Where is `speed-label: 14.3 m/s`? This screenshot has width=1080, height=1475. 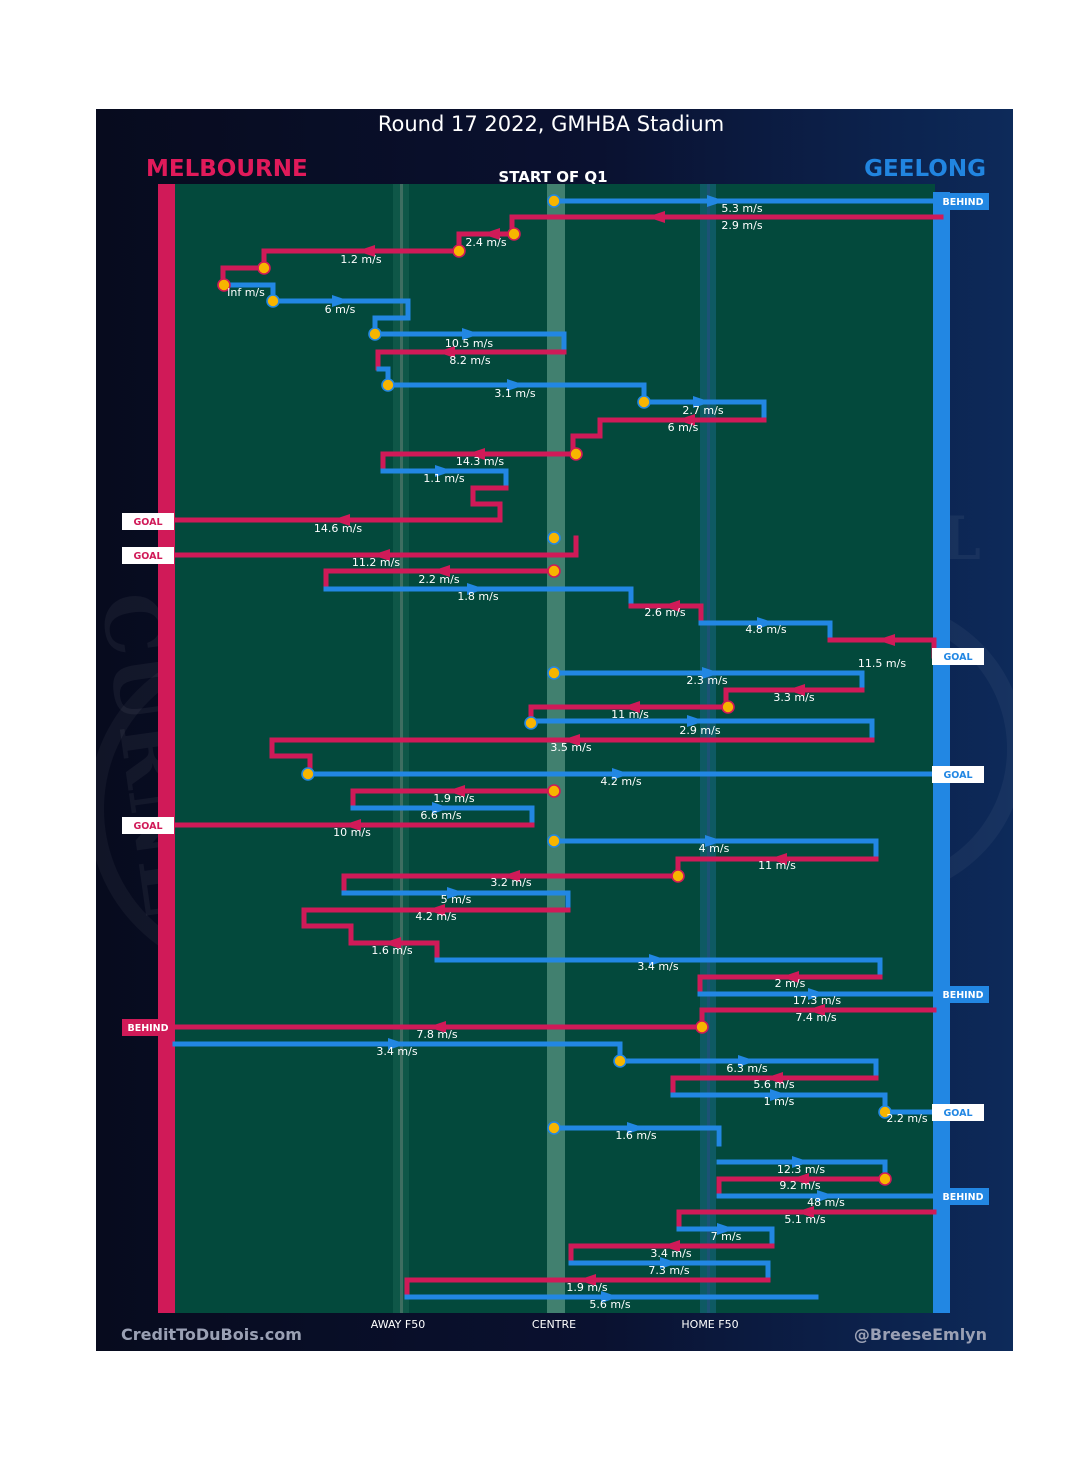 speed-label: 14.3 m/s is located at coordinates (480, 461).